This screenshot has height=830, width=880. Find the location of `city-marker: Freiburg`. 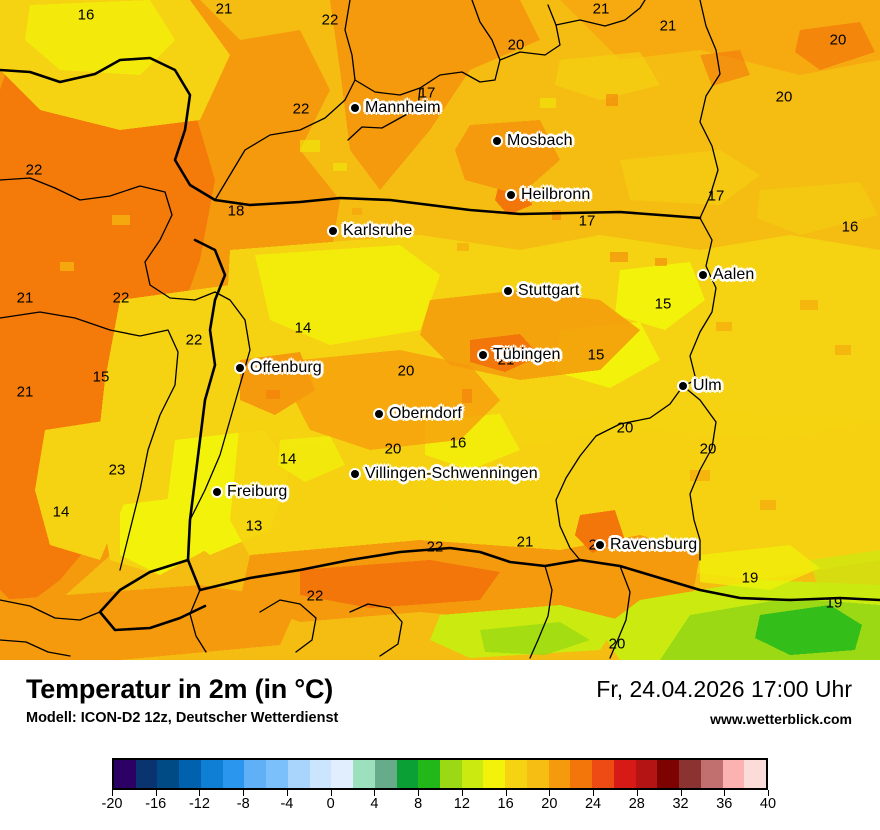

city-marker: Freiburg is located at coordinates (250, 492).